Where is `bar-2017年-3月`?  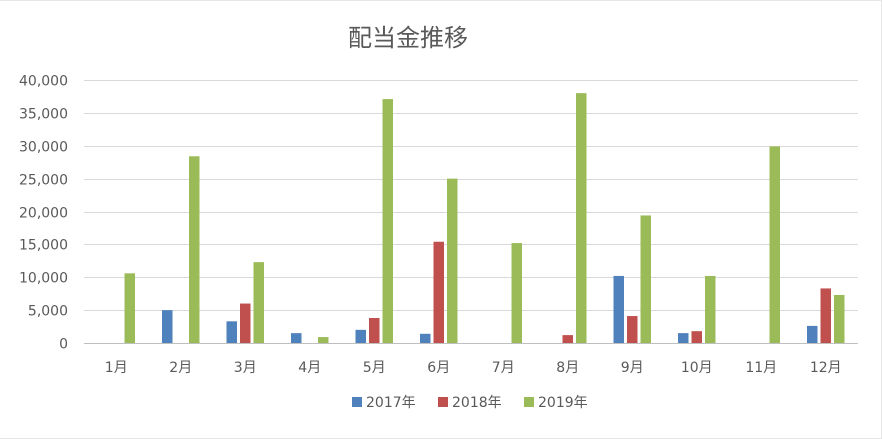 bar-2017年-3月 is located at coordinates (232, 332).